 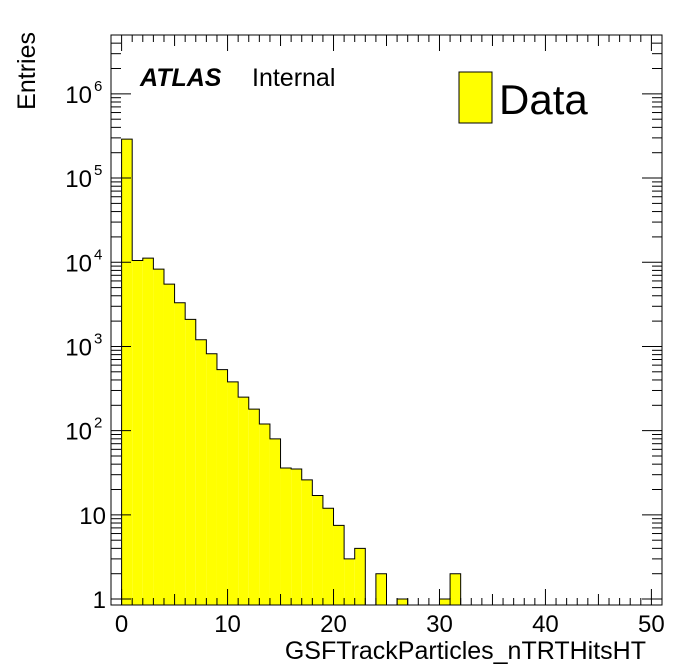 What do you see at coordinates (237, 78) in the screenshot?
I see `atlas-internal-annotation: ATLAS Internal` at bounding box center [237, 78].